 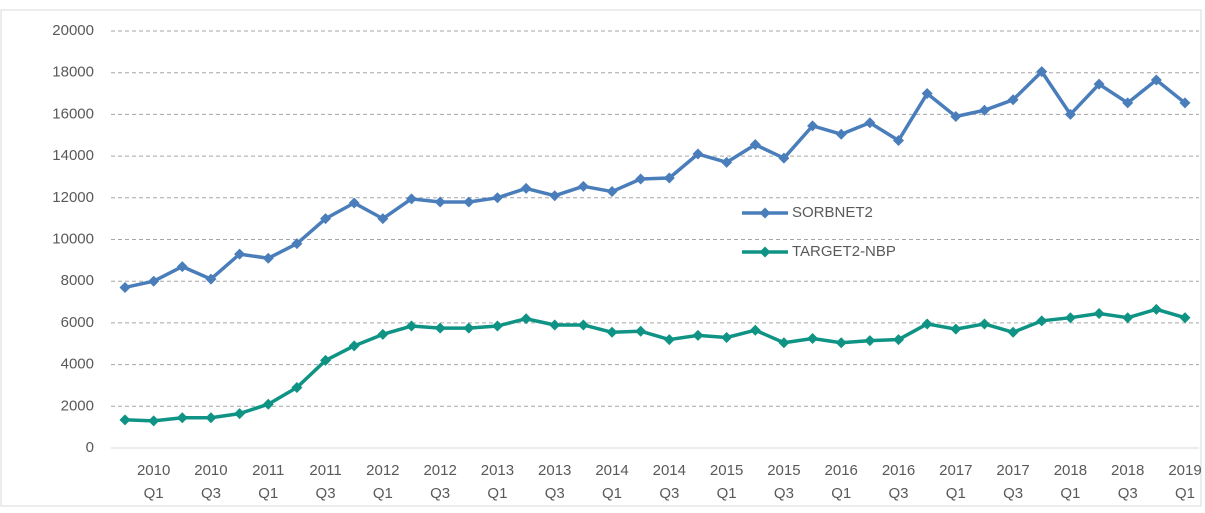 What do you see at coordinates (210, 470) in the screenshot?
I see `x-tick-label: 2010` at bounding box center [210, 470].